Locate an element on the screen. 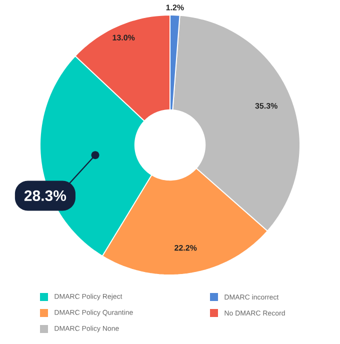 The height and width of the screenshot is (344, 340). data-label: 22.2% is located at coordinates (185, 248).